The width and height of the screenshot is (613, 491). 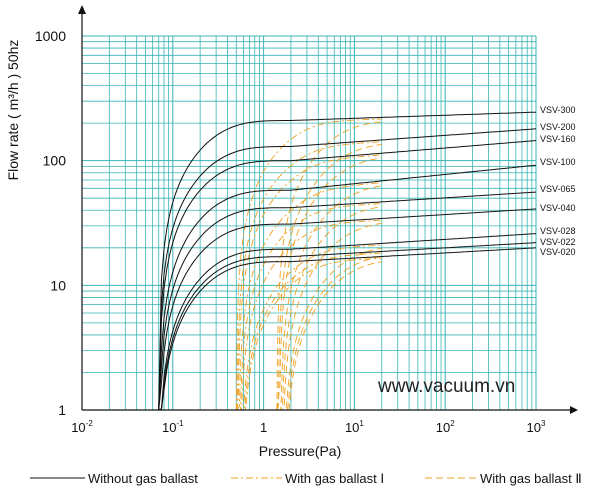 What do you see at coordinates (558, 110) in the screenshot?
I see `series-label-vsv-300: VSV-300` at bounding box center [558, 110].